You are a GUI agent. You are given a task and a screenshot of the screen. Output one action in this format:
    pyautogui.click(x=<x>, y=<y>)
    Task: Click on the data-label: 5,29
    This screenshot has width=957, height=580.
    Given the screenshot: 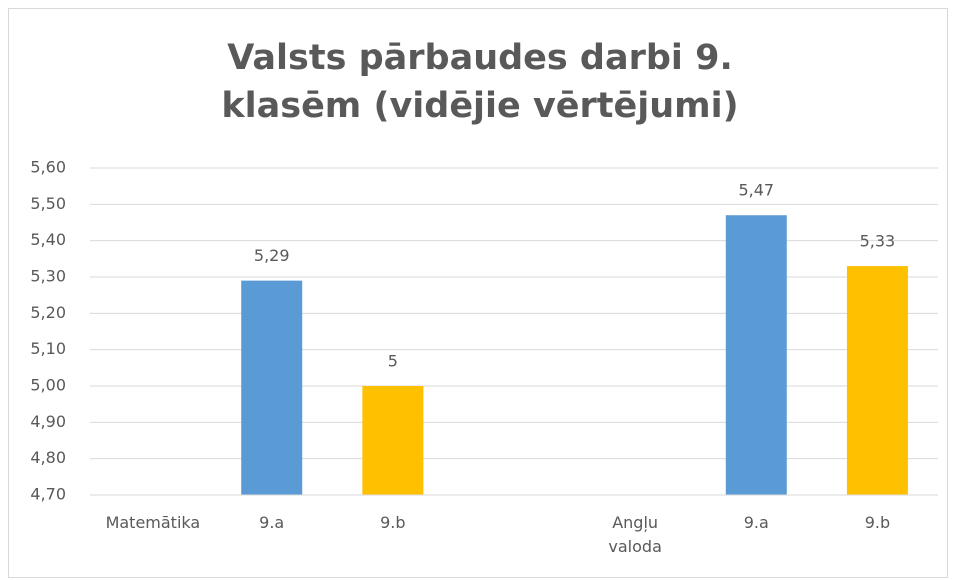 What is the action you would take?
    pyautogui.click(x=272, y=255)
    